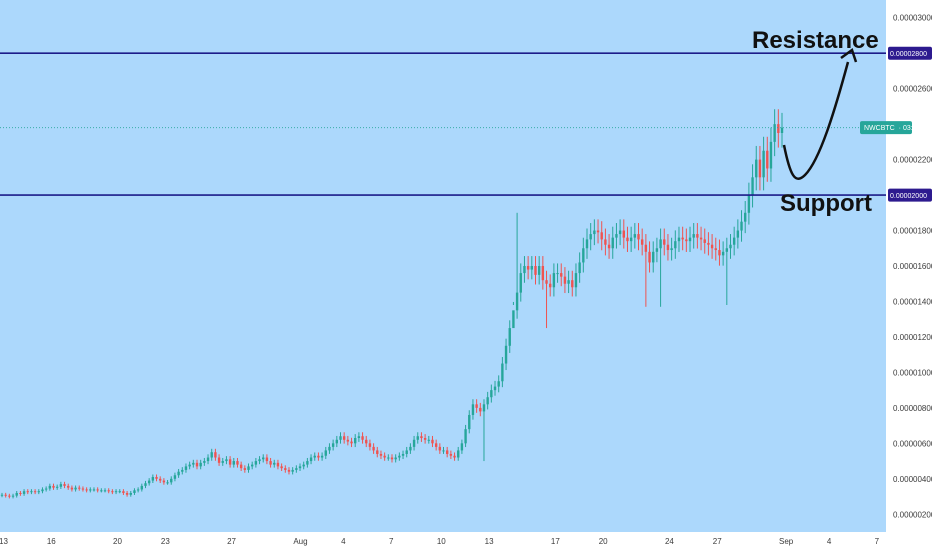 This screenshot has width=932, height=555. I want to click on x-tick-label: 10, so click(441, 541).